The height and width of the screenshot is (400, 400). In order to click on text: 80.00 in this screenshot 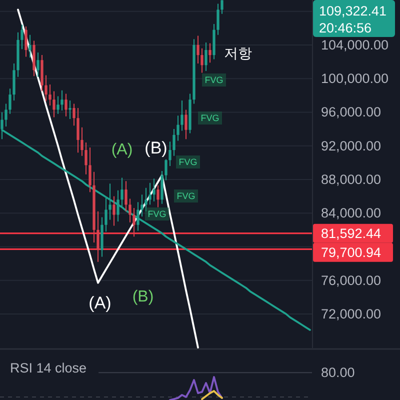, I will do `click(338, 372)`.